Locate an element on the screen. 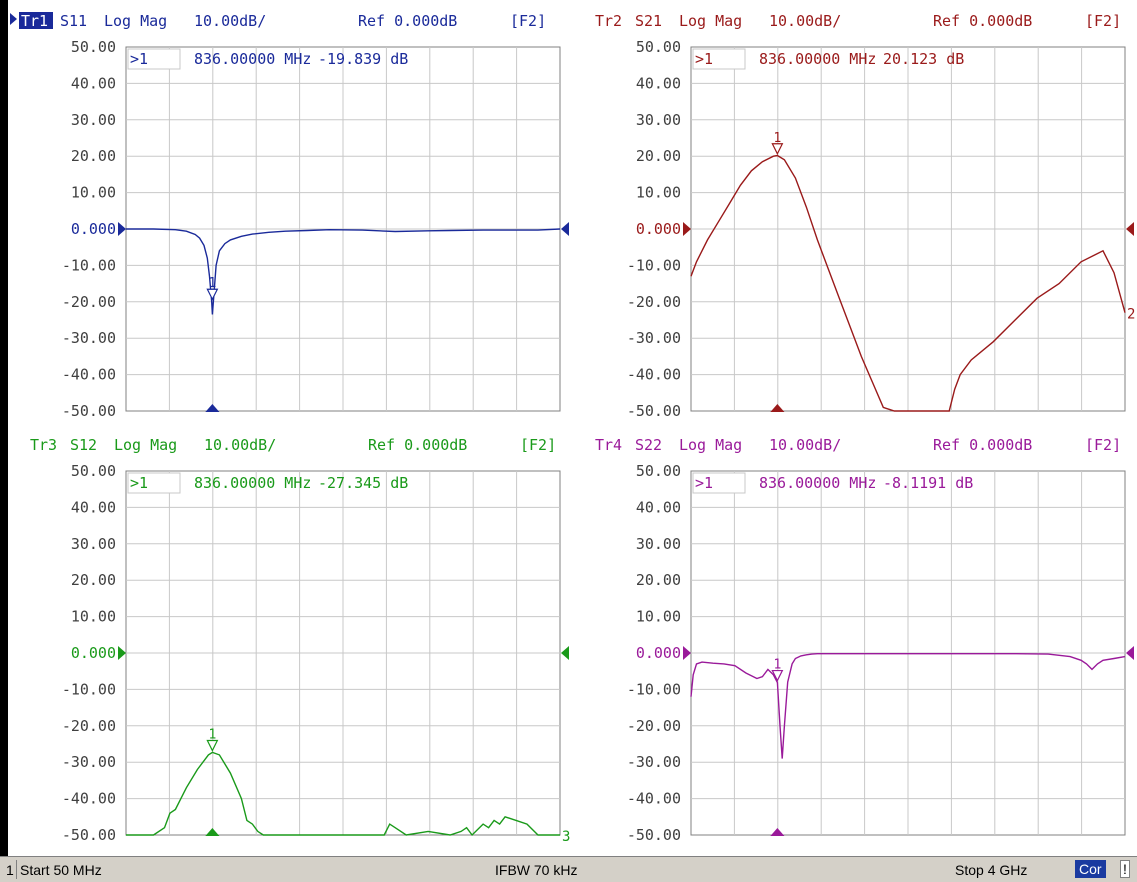 The height and width of the screenshot is (882, 1137). marker-value: -19.839 dB is located at coordinates (363, 59).